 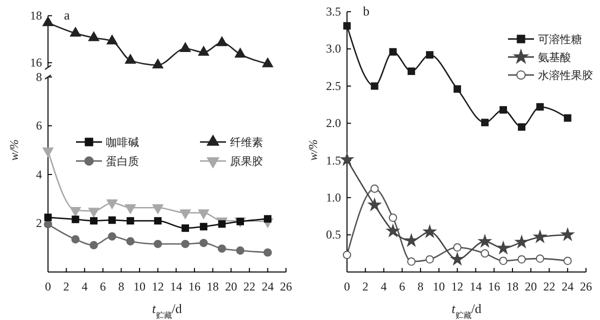 What do you see at coordinates (122, 161) in the screenshot?
I see `legend-label: 蛋白质` at bounding box center [122, 161].